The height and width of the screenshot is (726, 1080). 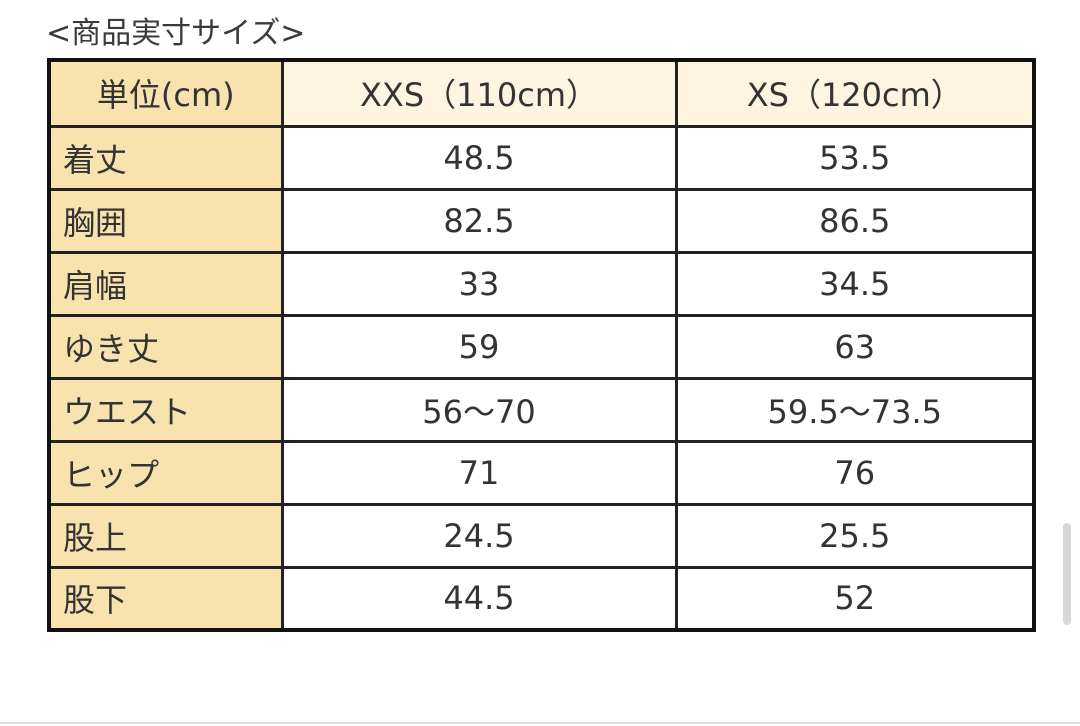 What do you see at coordinates (479, 283) in the screenshot?
I see `cell-value: 33` at bounding box center [479, 283].